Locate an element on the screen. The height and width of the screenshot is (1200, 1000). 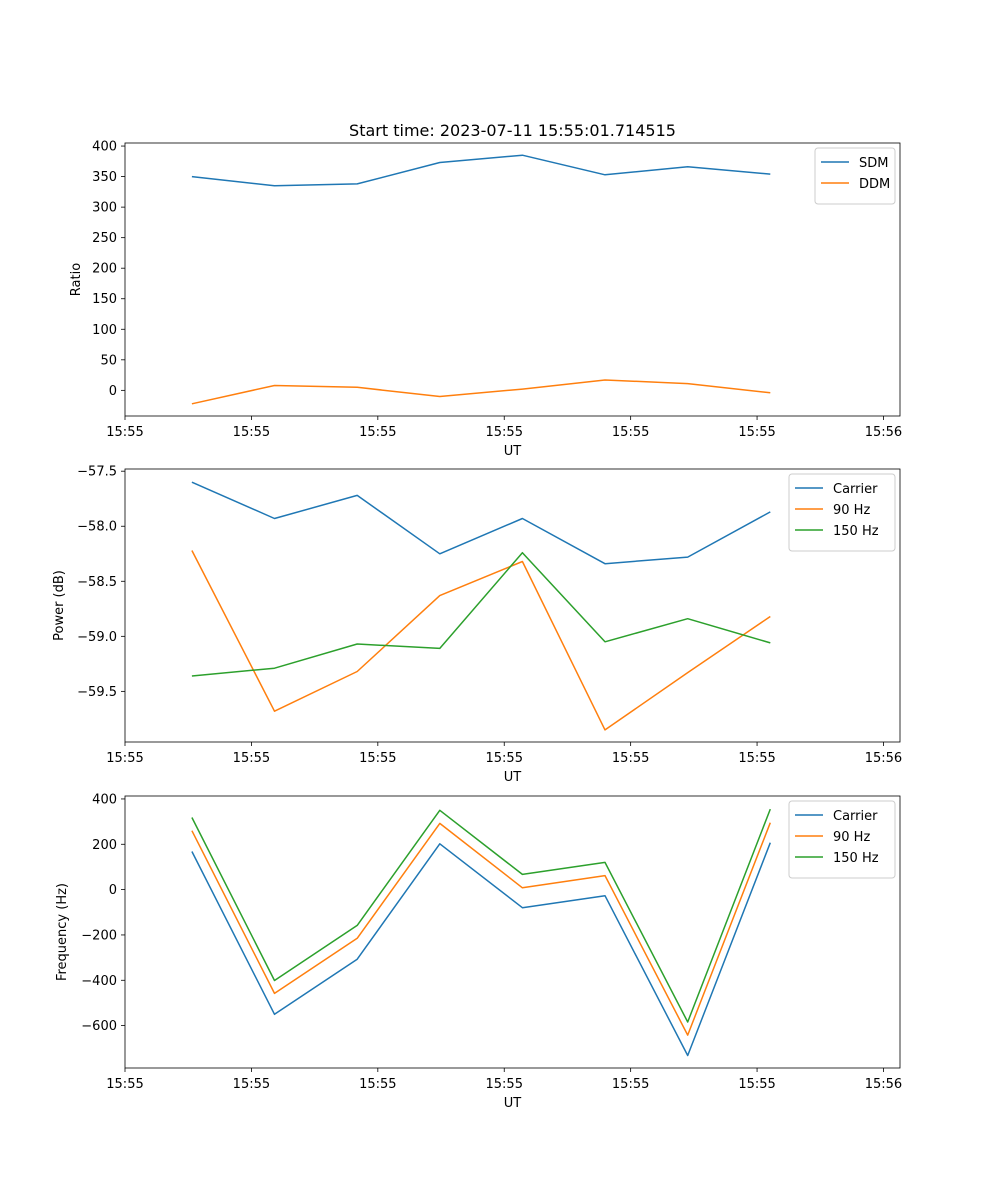
y-axis-label: Ratio is located at coordinates (76, 279).